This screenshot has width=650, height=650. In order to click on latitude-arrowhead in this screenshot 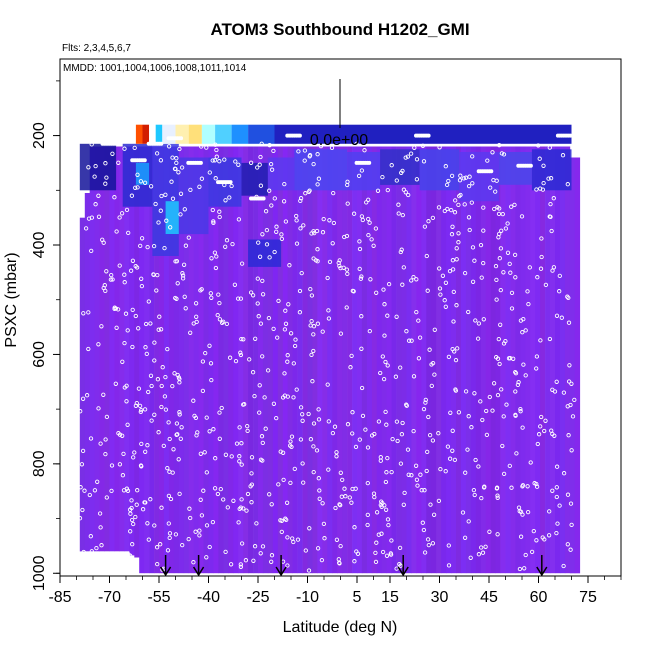, I will do `click(542, 571)`.